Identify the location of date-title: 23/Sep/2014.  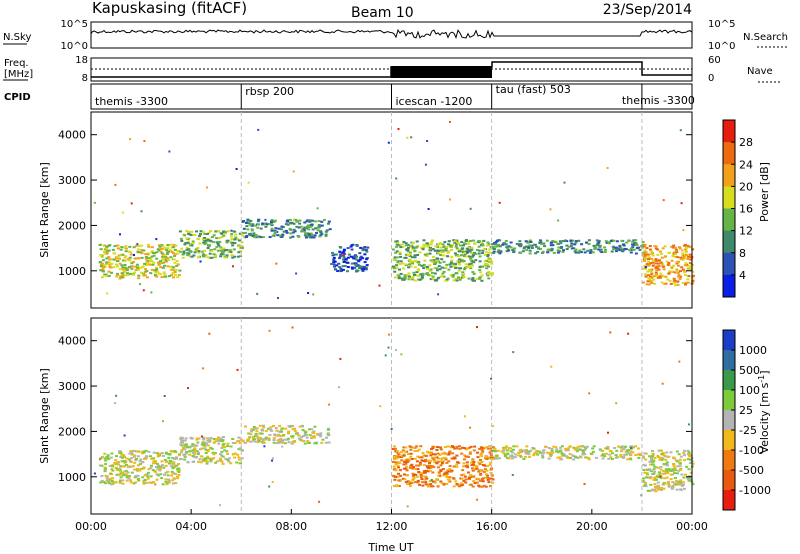
(647, 10).